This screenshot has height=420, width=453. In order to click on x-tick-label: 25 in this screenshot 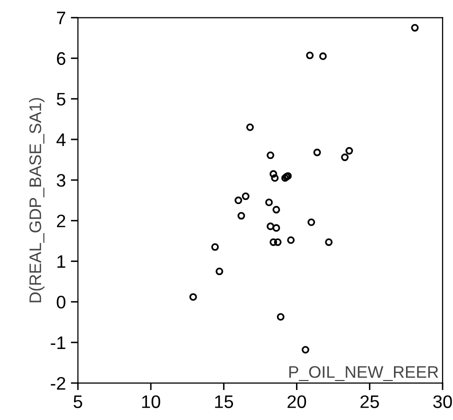, I will do `click(369, 401)`.